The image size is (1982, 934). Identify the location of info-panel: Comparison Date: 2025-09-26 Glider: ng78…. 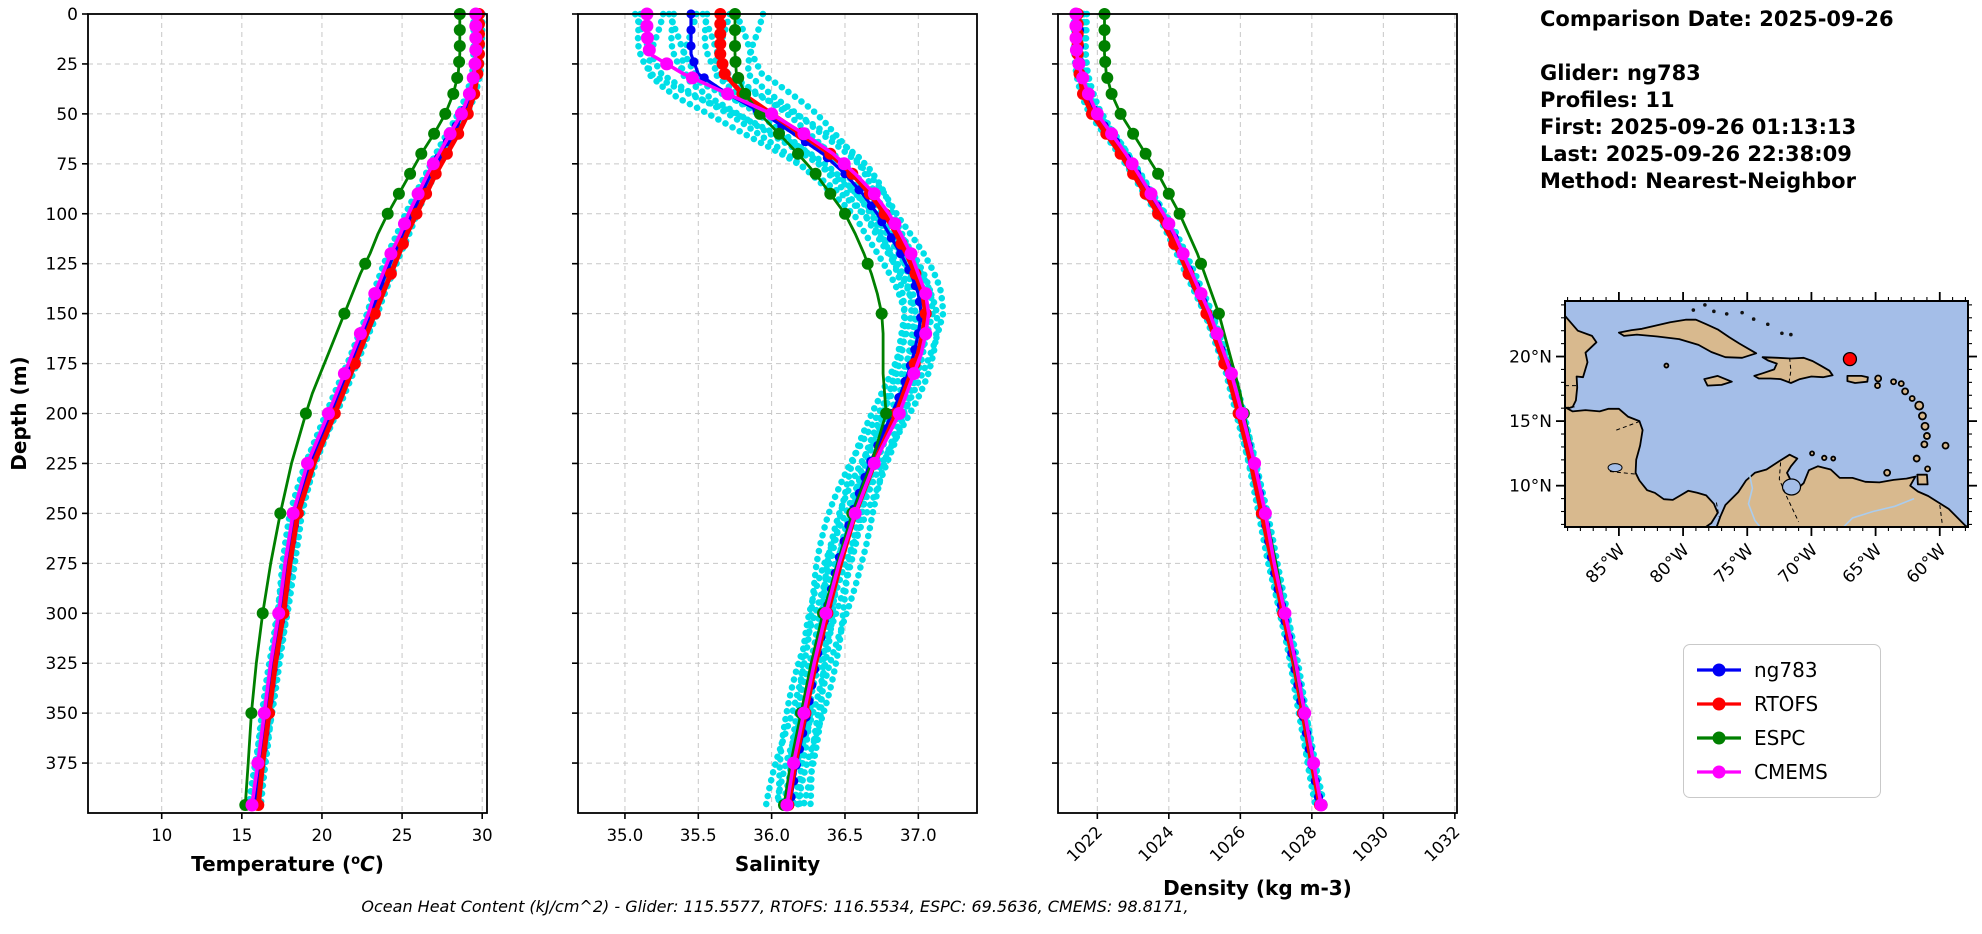
(1717, 100).